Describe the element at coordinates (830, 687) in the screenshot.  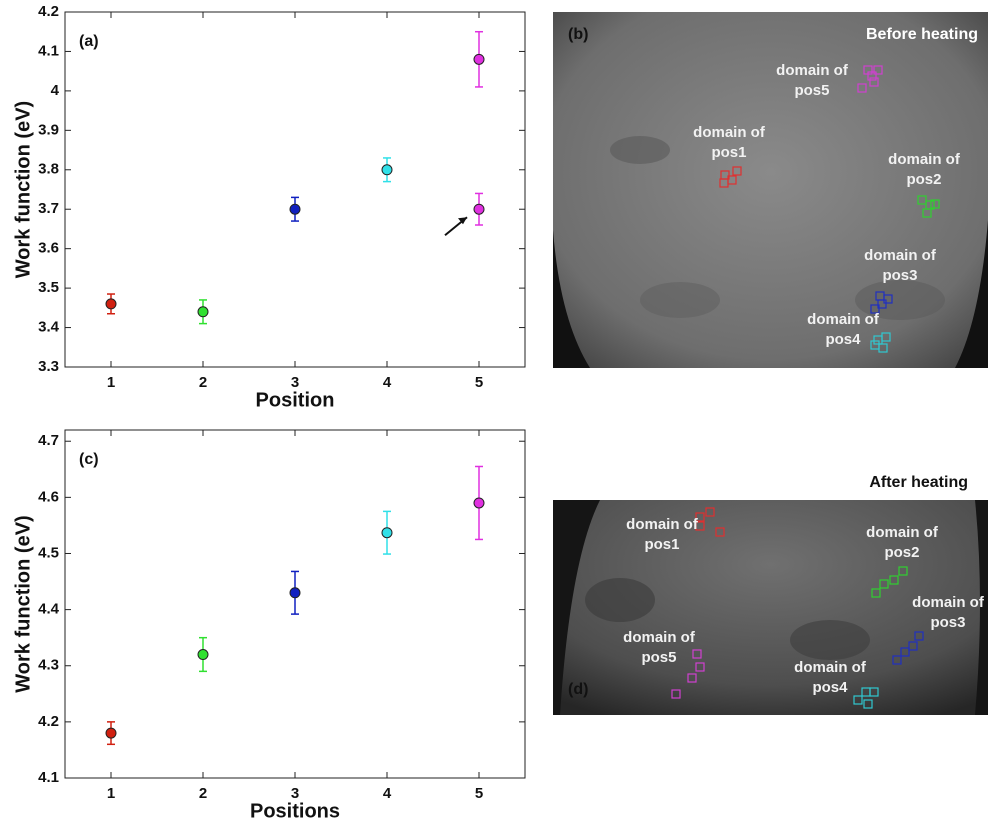
I see `domain-annotation: pos4` at that location.